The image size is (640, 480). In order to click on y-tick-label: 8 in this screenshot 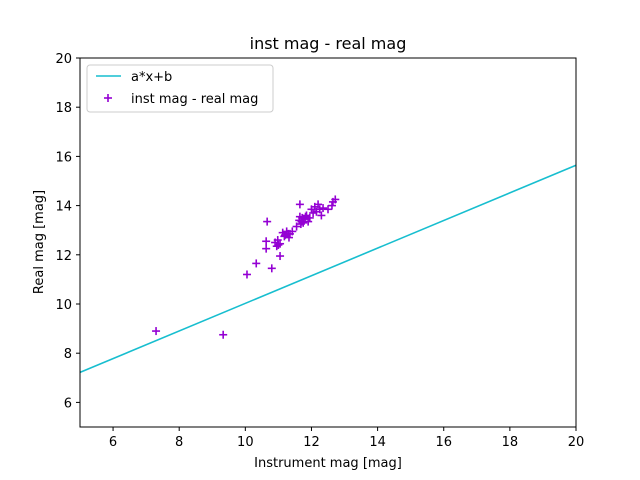, I will do `click(68, 354)`.